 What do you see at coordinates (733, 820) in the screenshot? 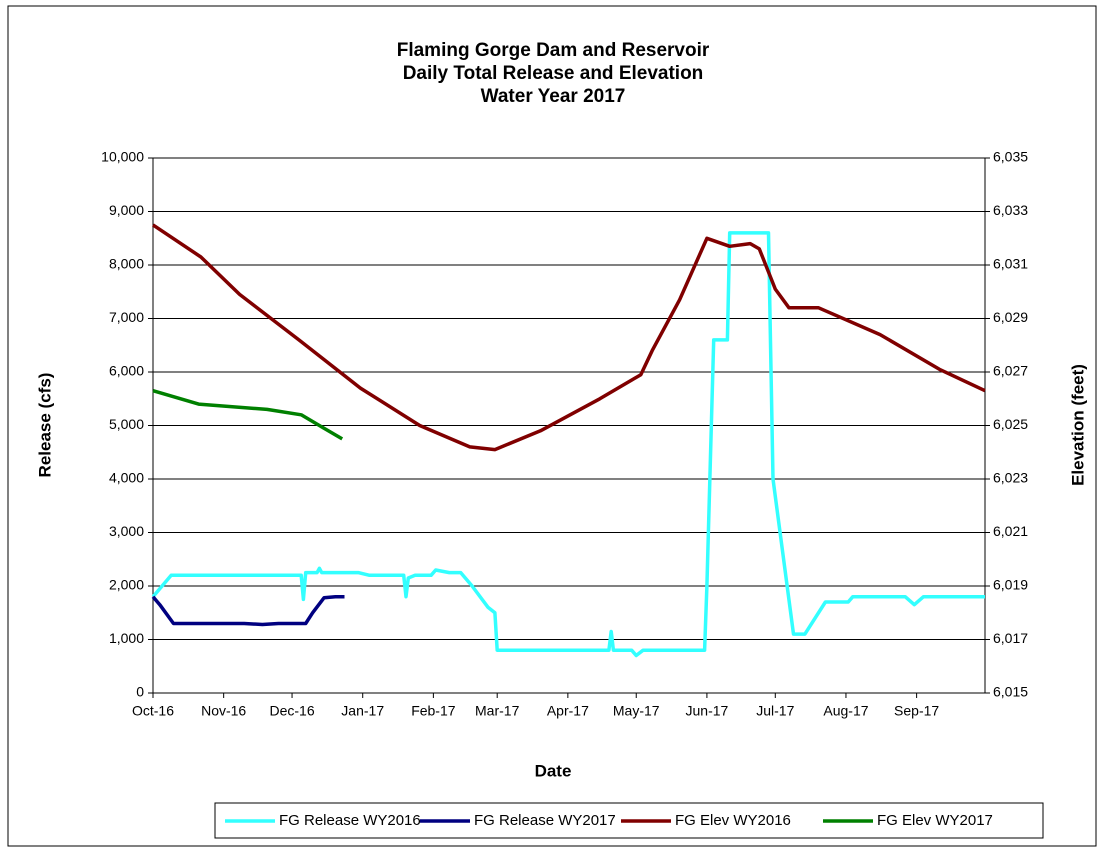
I see `legend-label: FG Elev WY2016` at bounding box center [733, 820].